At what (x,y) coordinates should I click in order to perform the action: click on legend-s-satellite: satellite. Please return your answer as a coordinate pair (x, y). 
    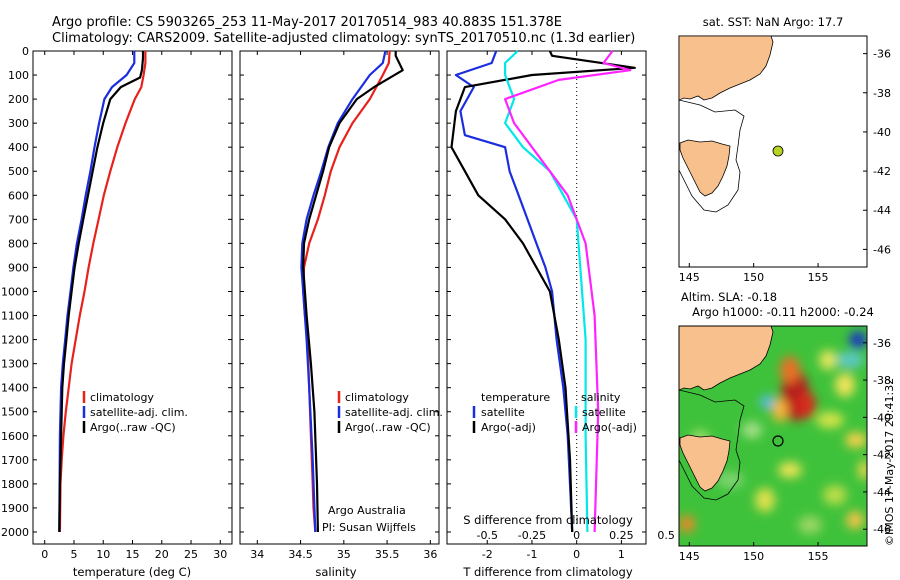
    Looking at the image, I should click on (604, 412).